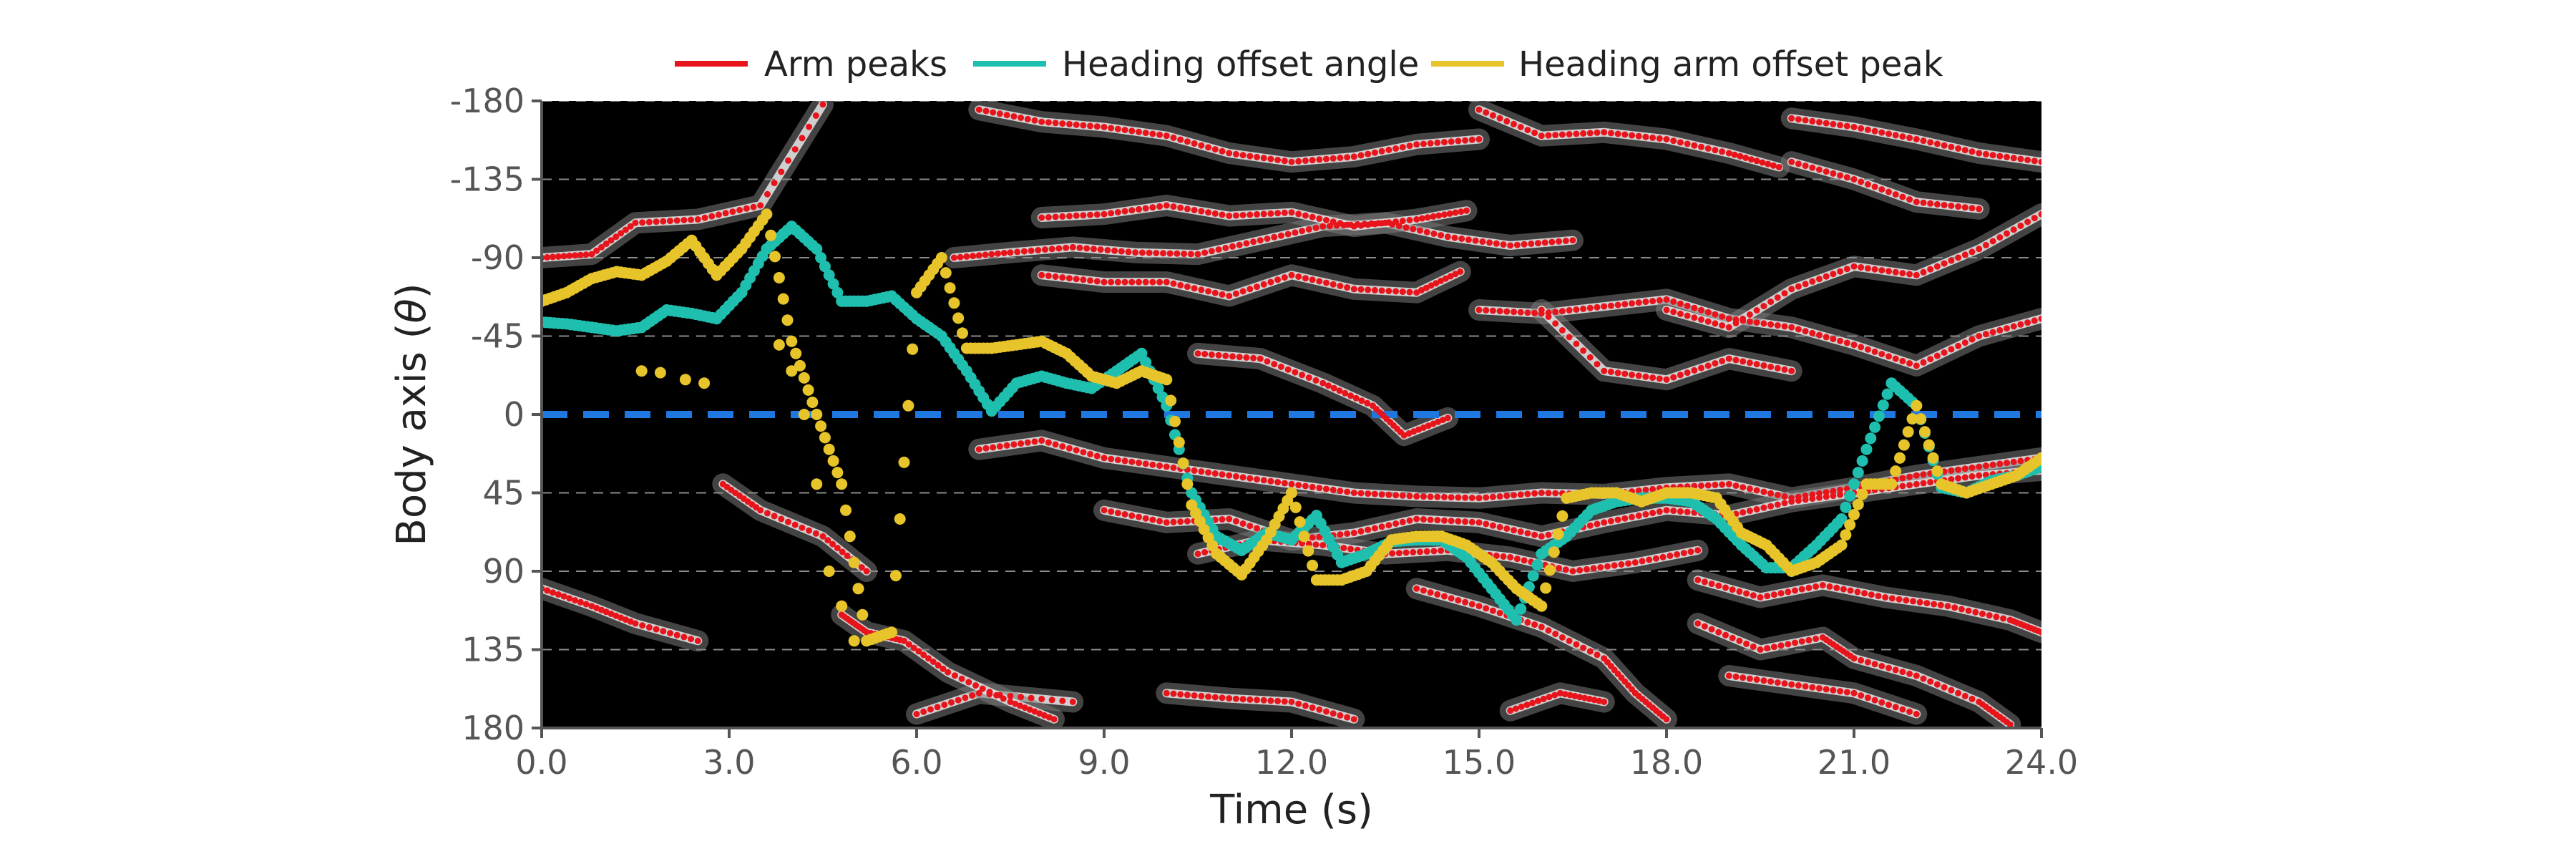 The height and width of the screenshot is (859, 2576). I want to click on y-tick-label-0: -180, so click(487, 101).